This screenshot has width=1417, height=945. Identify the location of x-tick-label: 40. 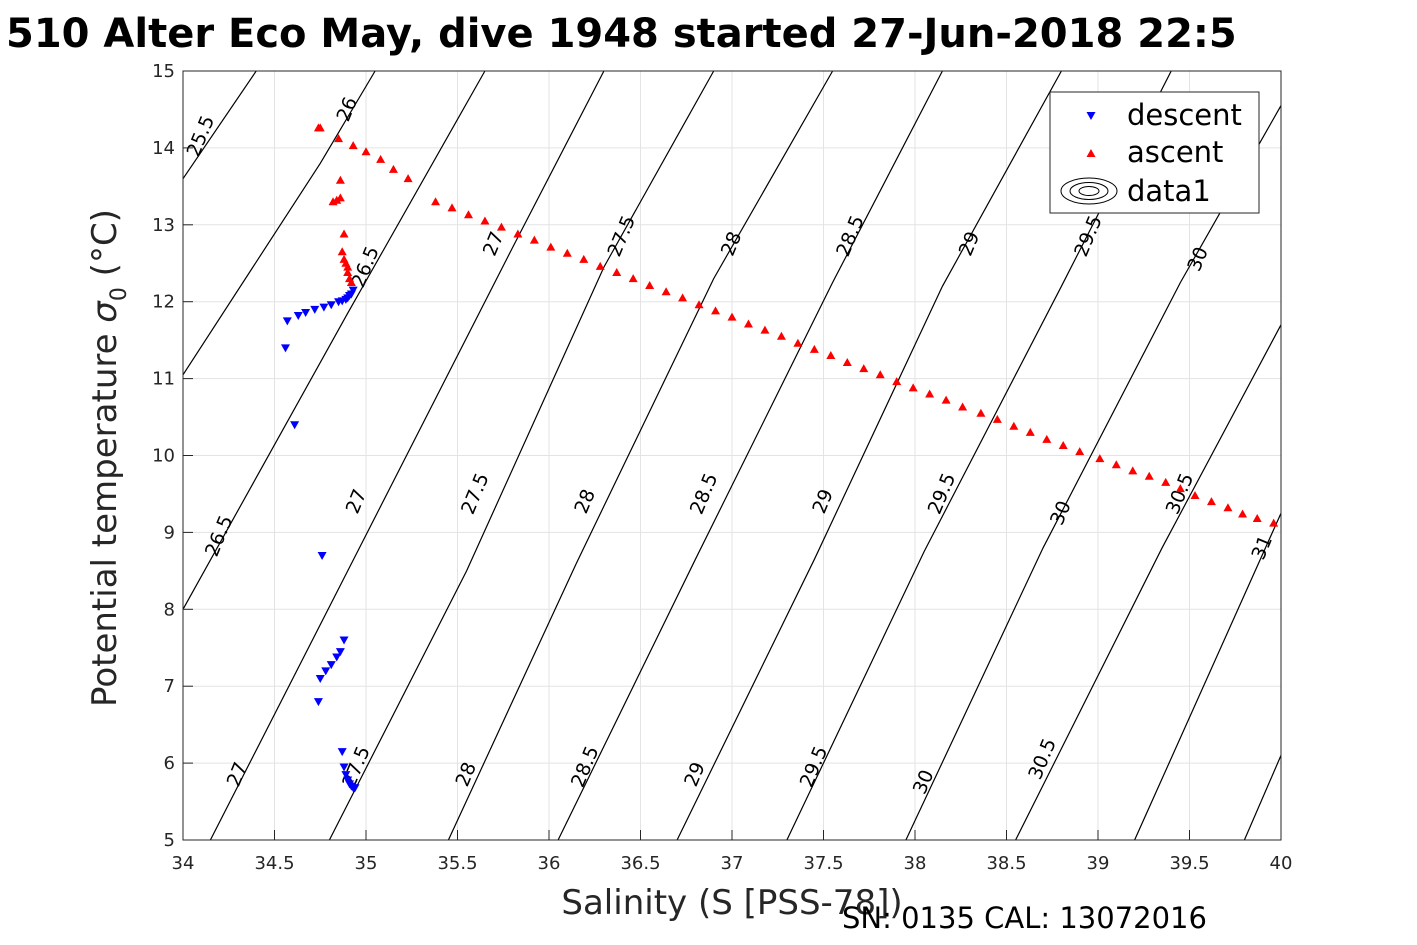
(1281, 863).